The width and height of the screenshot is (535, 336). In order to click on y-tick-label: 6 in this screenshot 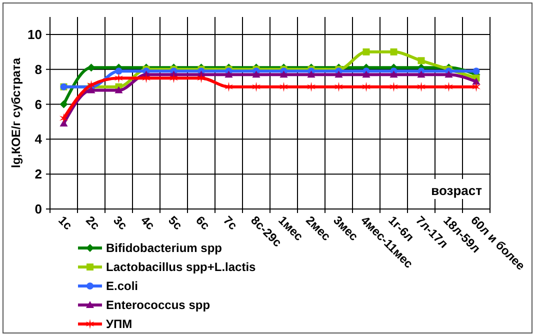, I will do `click(38, 104)`.